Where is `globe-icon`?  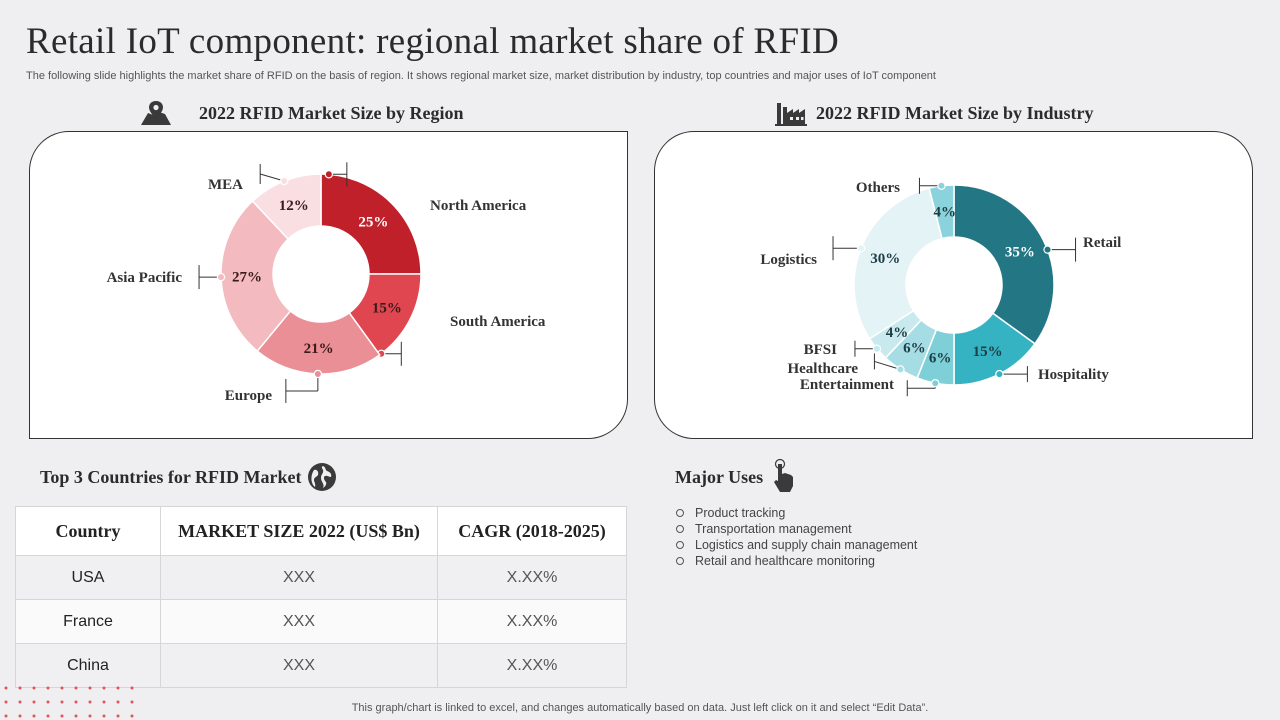
globe-icon is located at coordinates (322, 477).